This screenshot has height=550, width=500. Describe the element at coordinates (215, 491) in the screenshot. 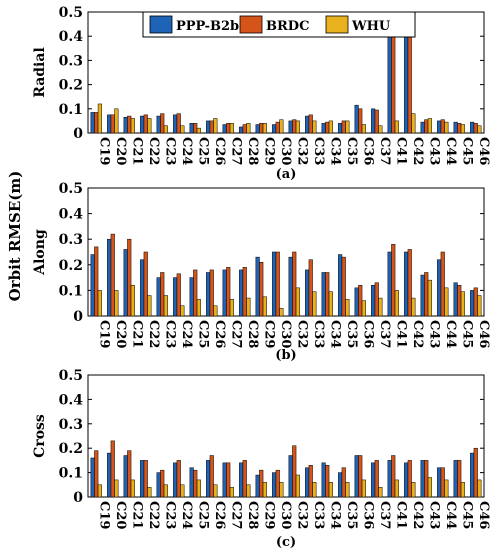

I see `bar-whu-c26` at that location.